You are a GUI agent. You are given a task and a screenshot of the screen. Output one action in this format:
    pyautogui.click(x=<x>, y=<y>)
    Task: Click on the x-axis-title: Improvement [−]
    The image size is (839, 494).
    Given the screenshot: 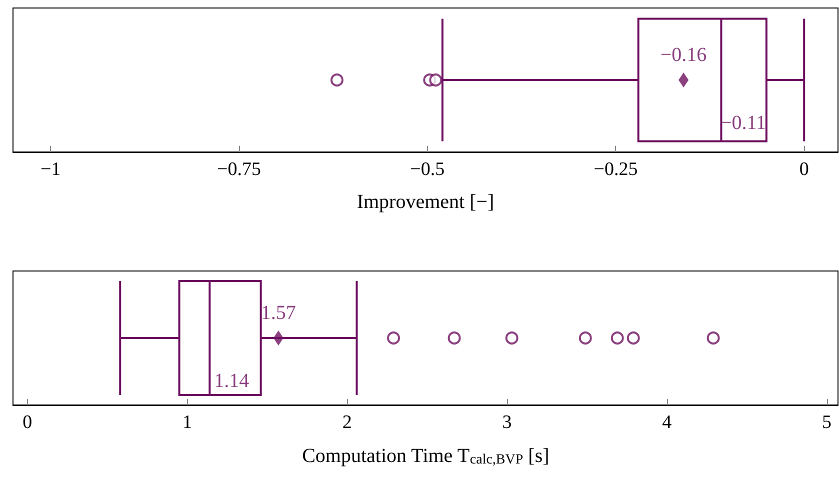 What is the action you would take?
    pyautogui.click(x=425, y=202)
    